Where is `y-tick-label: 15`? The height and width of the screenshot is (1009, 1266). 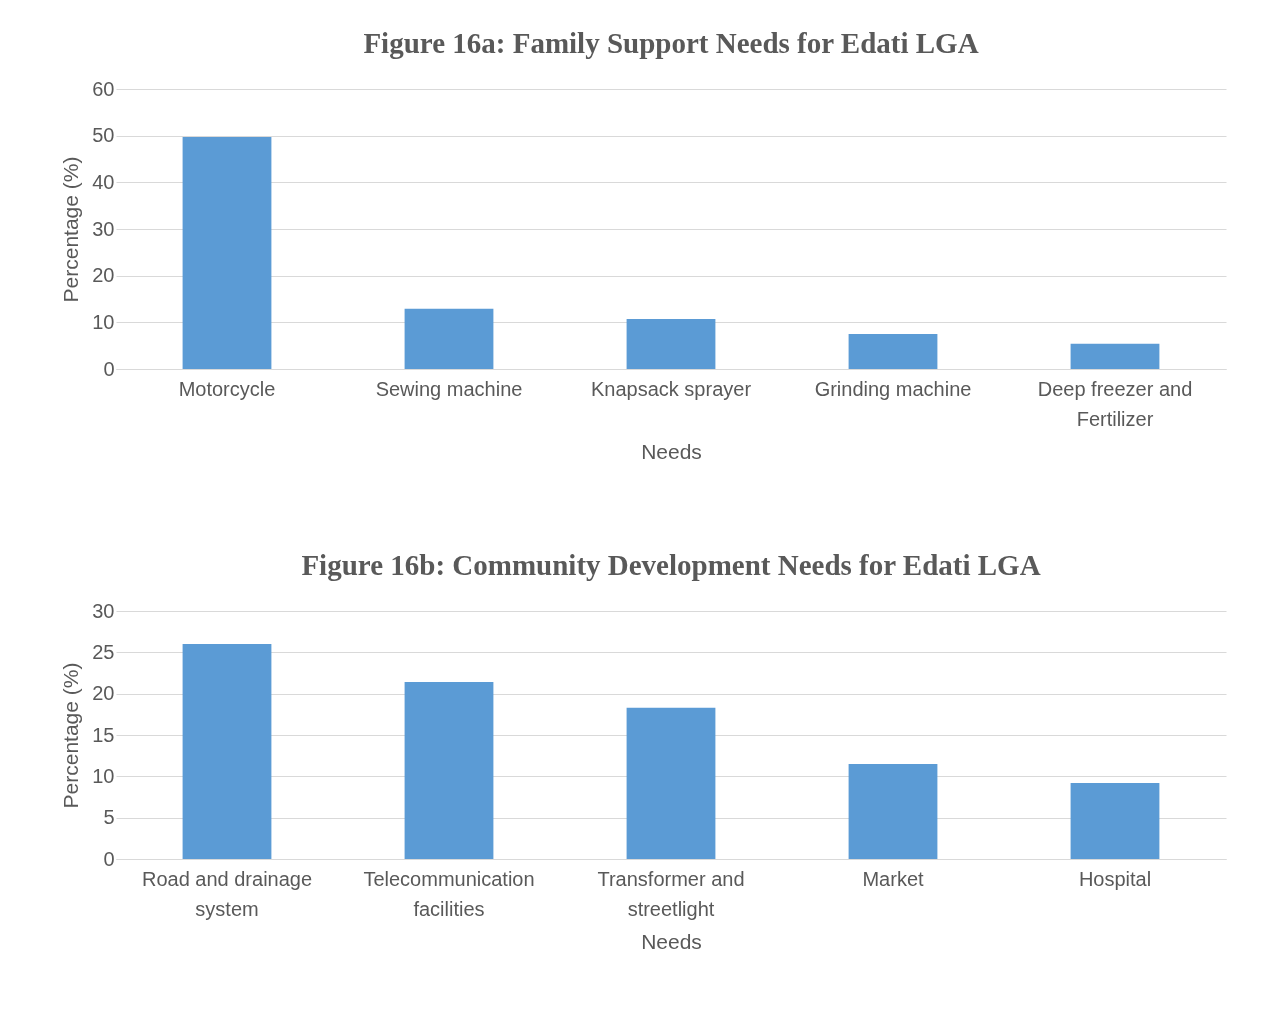 y-tick-label: 15 is located at coordinates (103, 734).